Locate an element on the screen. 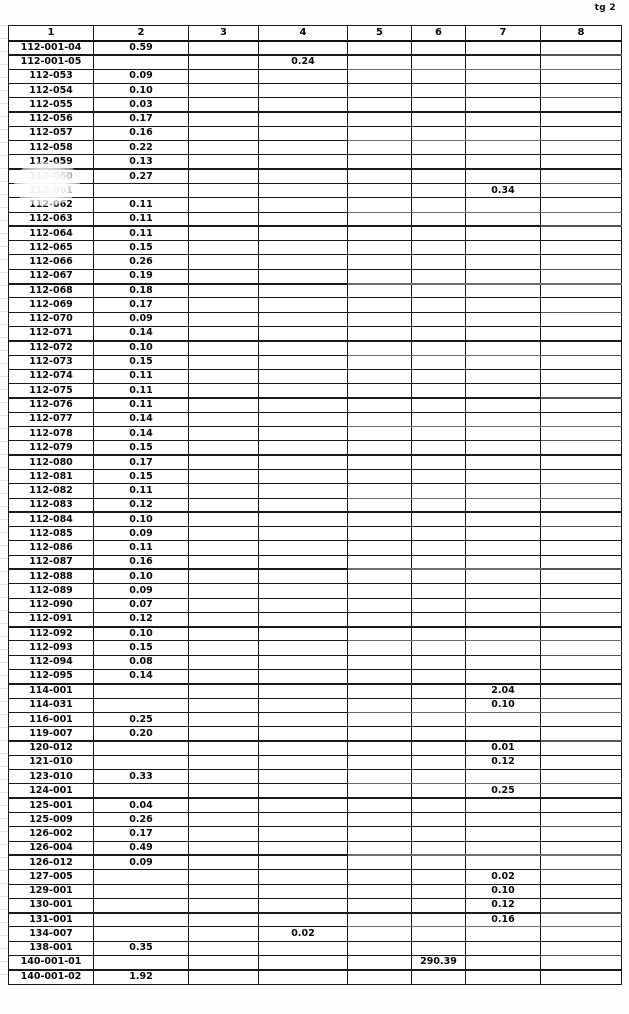  row-identifier-cell: 112-078 is located at coordinates (51, 434).